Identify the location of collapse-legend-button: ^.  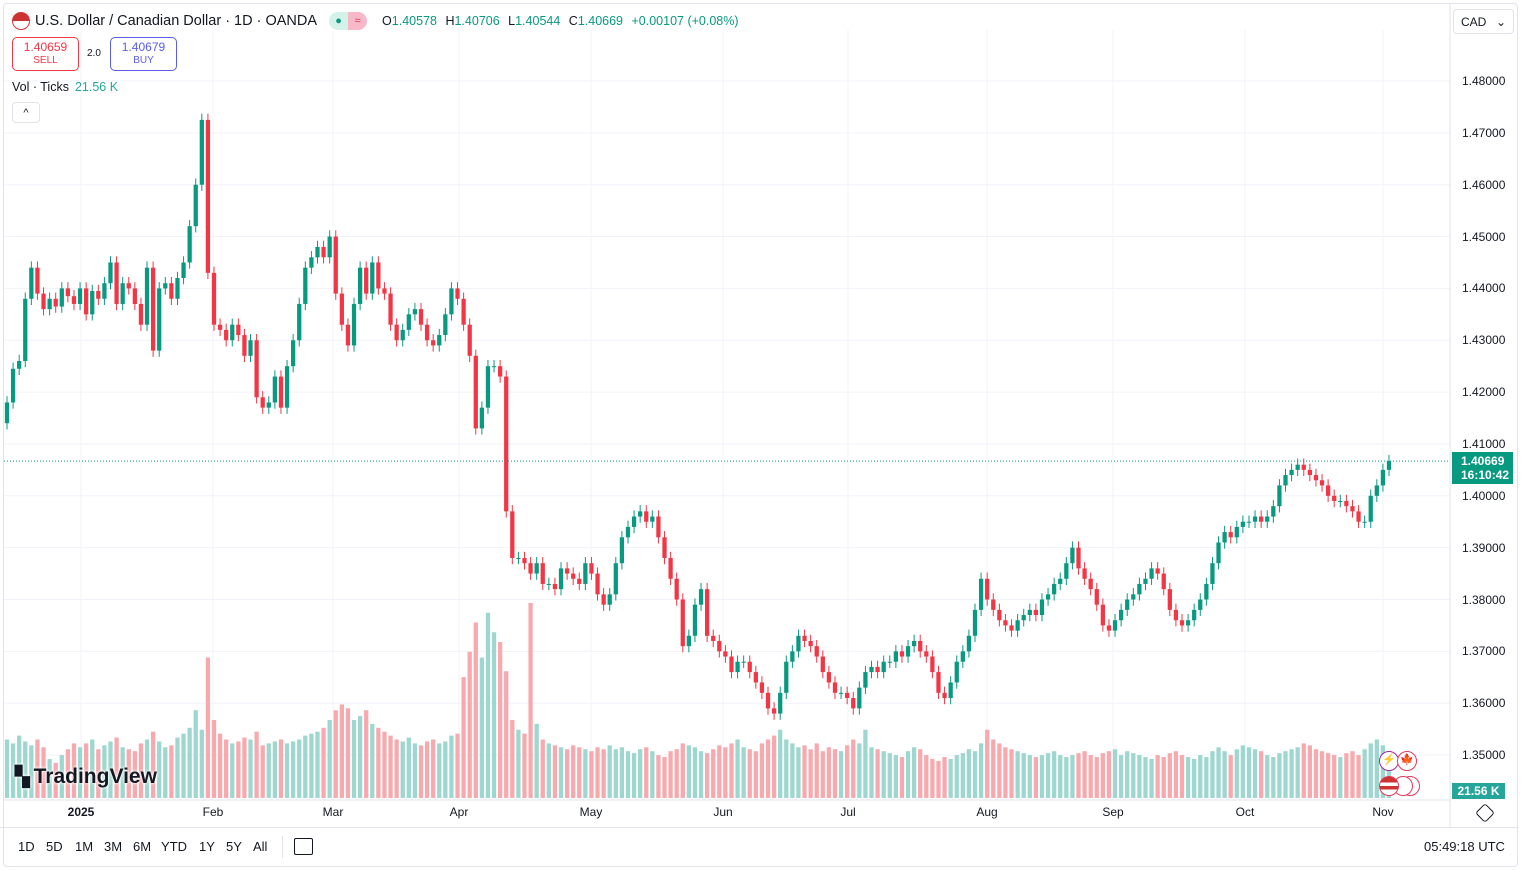
(26, 112).